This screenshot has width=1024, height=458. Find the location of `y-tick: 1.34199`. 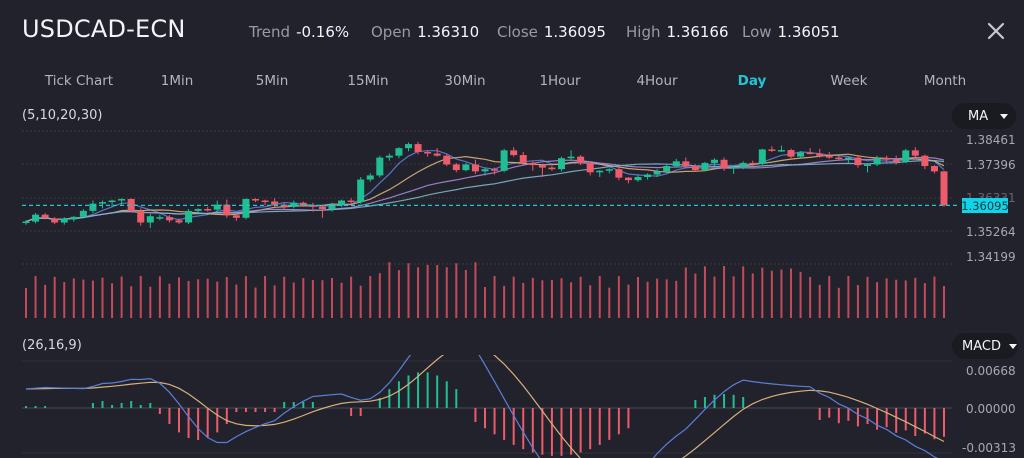

y-tick: 1.34199 is located at coordinates (991, 257).